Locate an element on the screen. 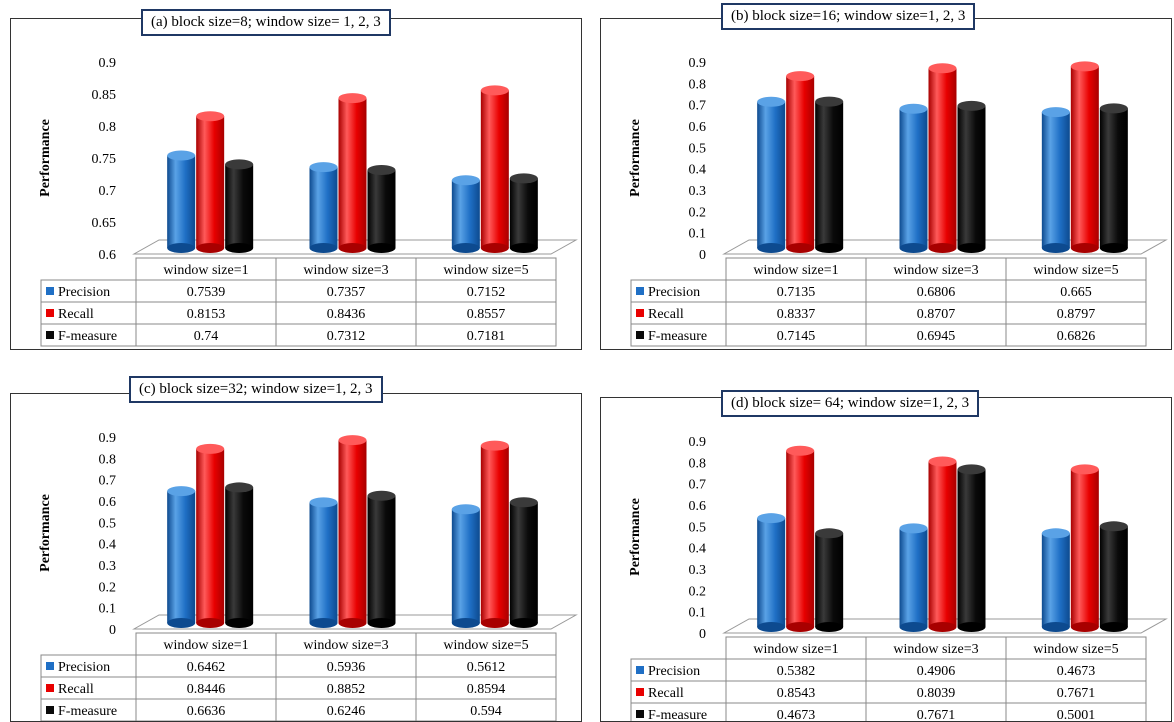  y-tick-label: 0.4 is located at coordinates (108, 545).